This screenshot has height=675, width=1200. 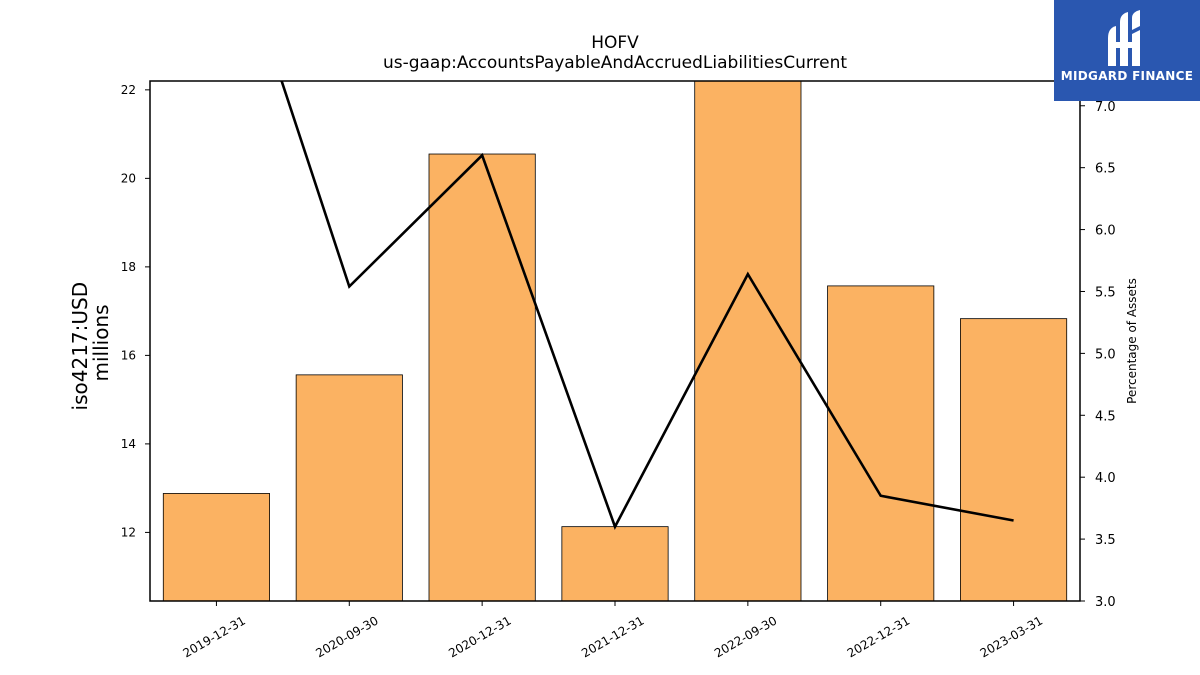 I want to click on right-tick-label: 6.5, so click(x=1105, y=169).